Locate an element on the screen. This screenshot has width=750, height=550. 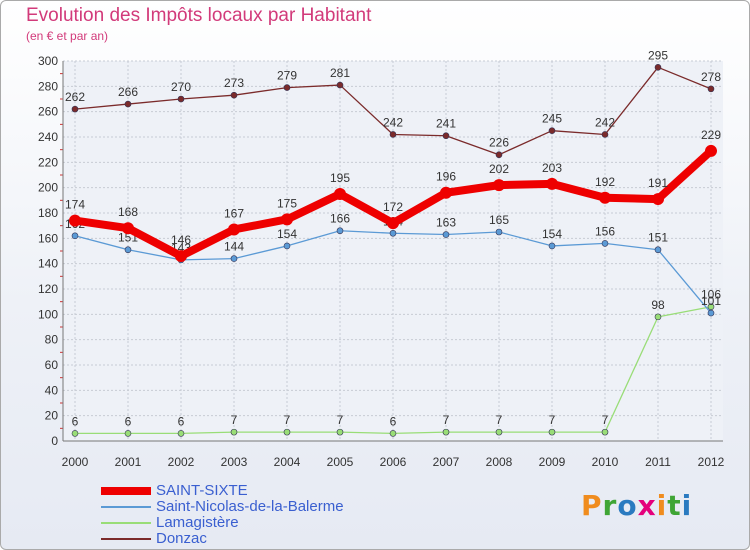
x-tick-label: 2006 is located at coordinates (393, 462).